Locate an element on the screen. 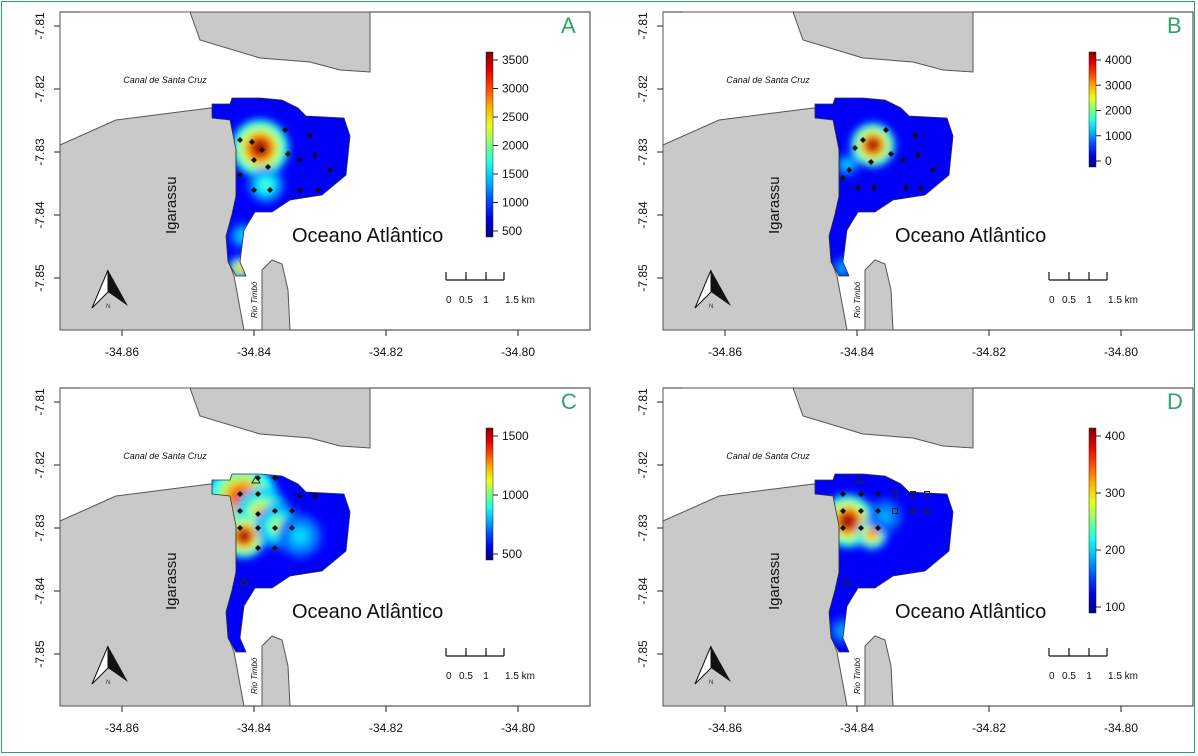  panel-letter: C is located at coordinates (569, 401).